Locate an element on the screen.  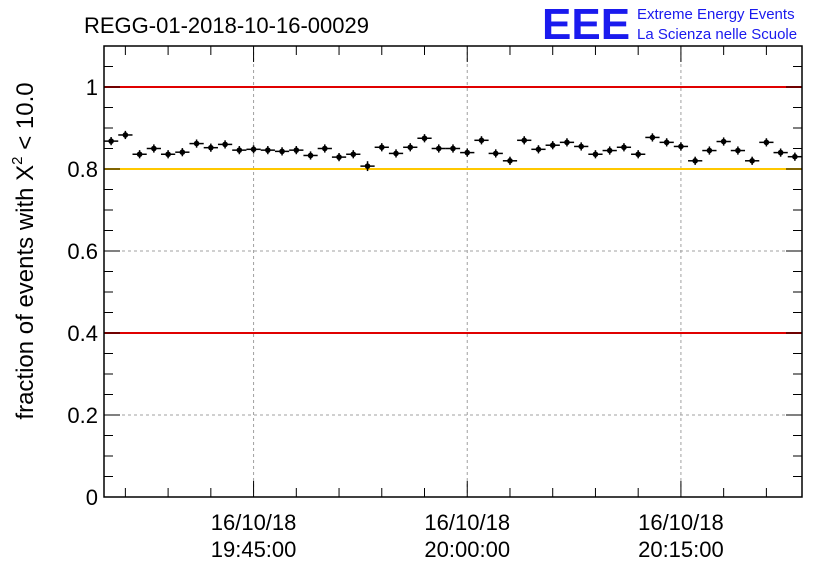
logo-line-2: La Scienza nelle Scuole is located at coordinates (717, 34).